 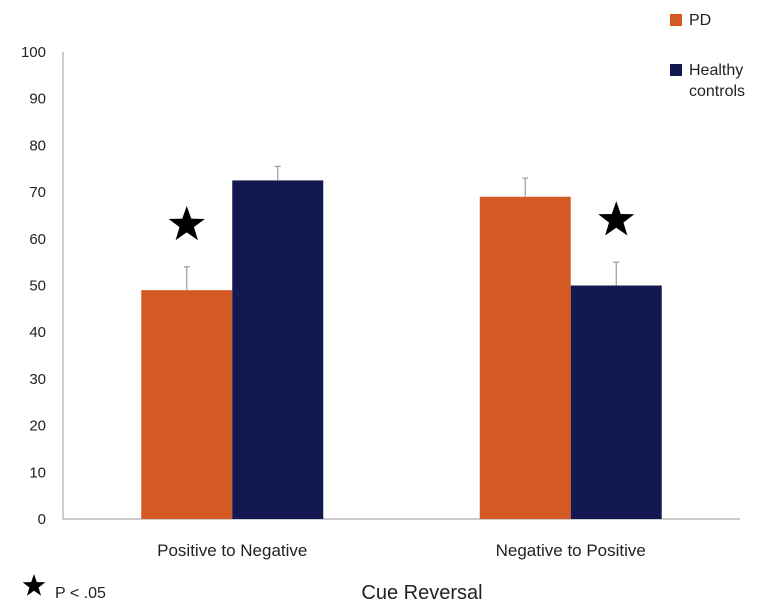 What do you see at coordinates (42, 519) in the screenshot?
I see `y-tick-label: 0` at bounding box center [42, 519].